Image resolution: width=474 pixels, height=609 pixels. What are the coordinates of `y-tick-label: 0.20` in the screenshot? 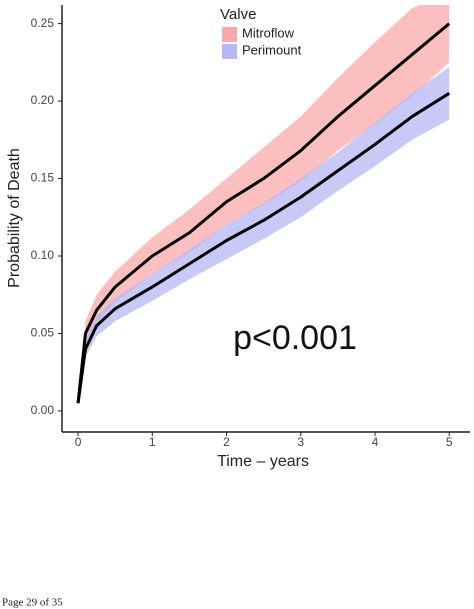 It's located at (43, 100).